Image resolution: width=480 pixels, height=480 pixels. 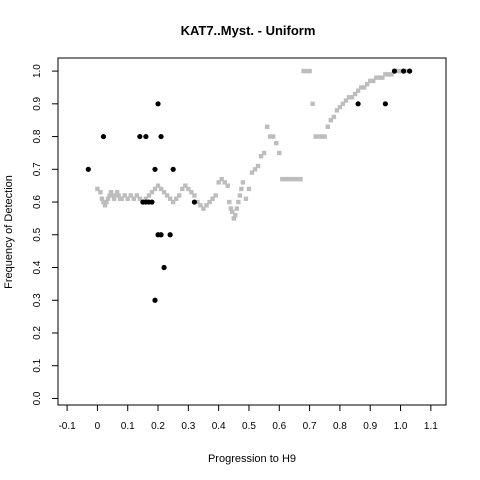 What do you see at coordinates (37, 202) in the screenshot?
I see `y-tick-label: 0.6` at bounding box center [37, 202].